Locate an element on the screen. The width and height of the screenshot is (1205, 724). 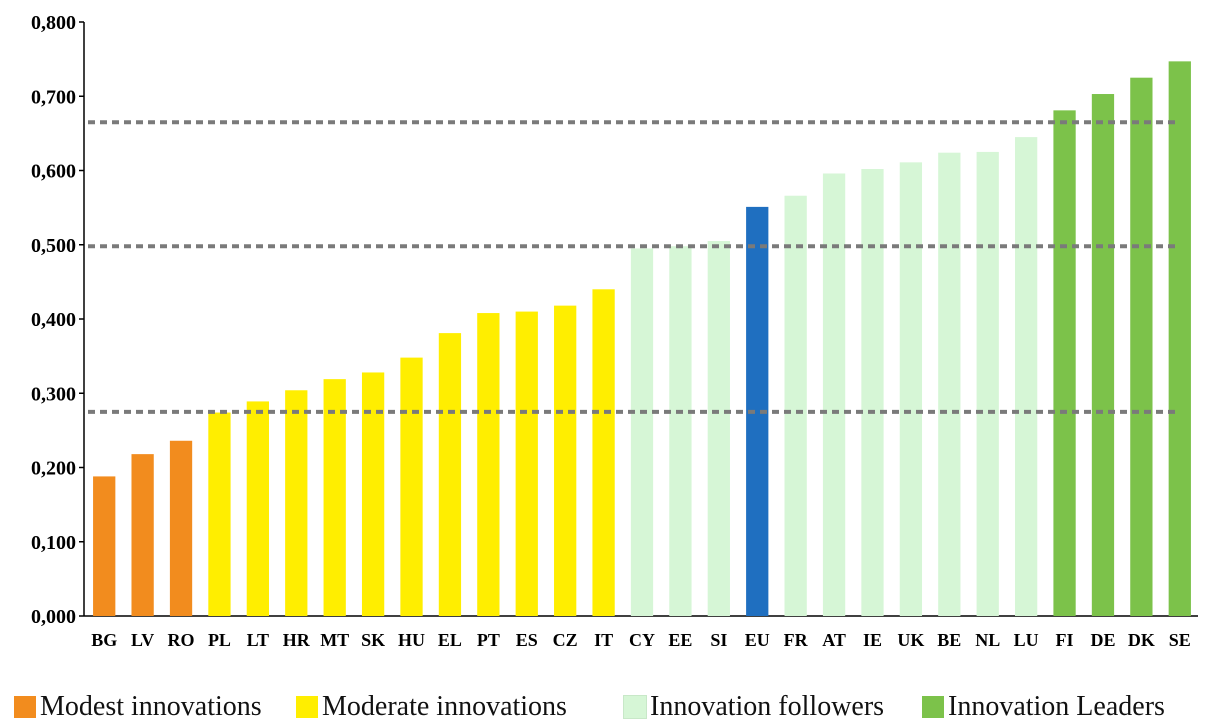
x-tick-label: LU is located at coordinates (1026, 640).